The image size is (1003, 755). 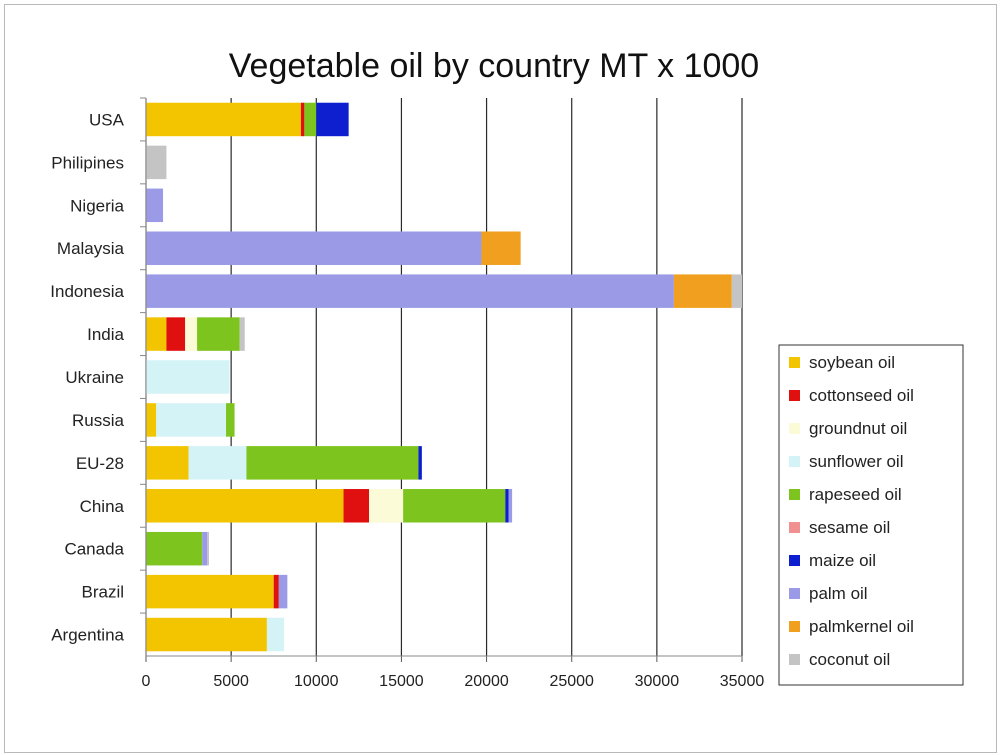 What do you see at coordinates (849, 527) in the screenshot?
I see `legend-label: sesame oil` at bounding box center [849, 527].